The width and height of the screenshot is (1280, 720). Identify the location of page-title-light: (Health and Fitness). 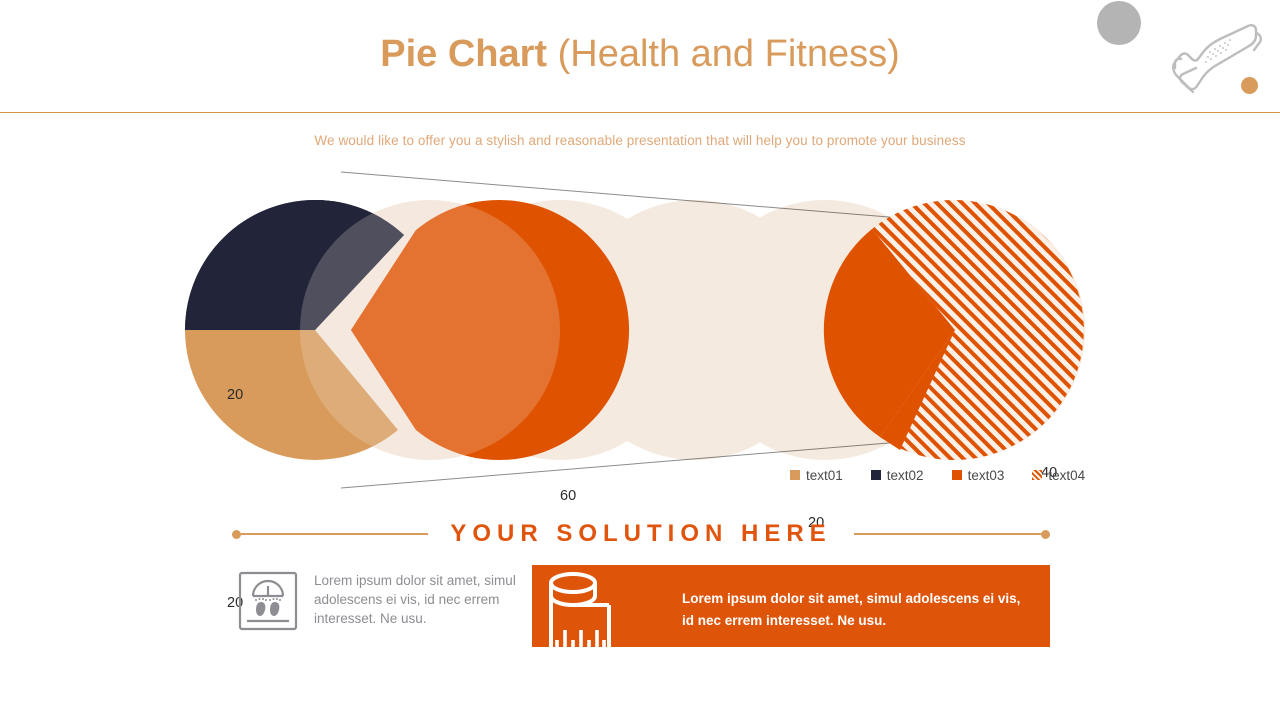
(728, 54).